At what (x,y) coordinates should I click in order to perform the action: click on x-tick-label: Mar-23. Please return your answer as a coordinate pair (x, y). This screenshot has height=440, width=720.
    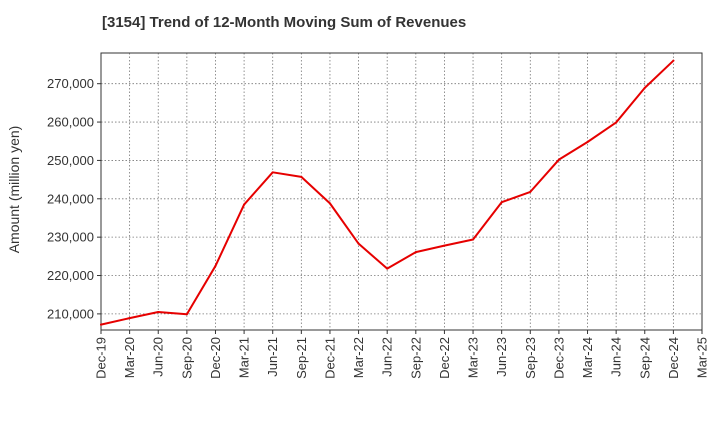
    Looking at the image, I should click on (473, 357).